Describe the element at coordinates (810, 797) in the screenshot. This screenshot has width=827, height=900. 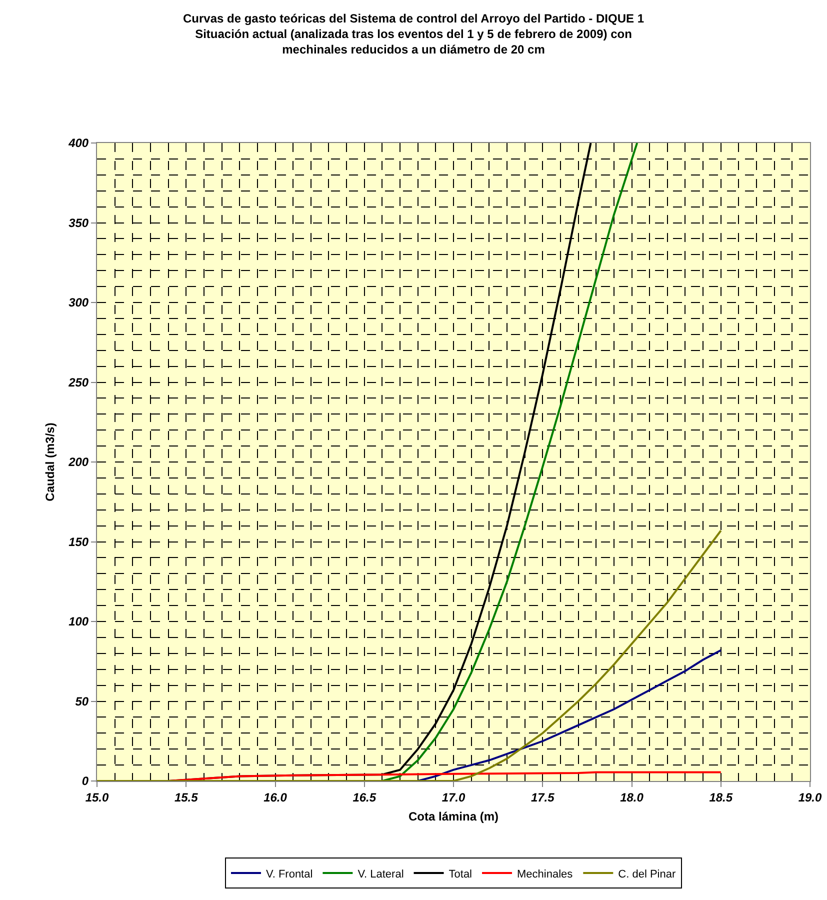
I see `x-tick-label: 19.0` at that location.